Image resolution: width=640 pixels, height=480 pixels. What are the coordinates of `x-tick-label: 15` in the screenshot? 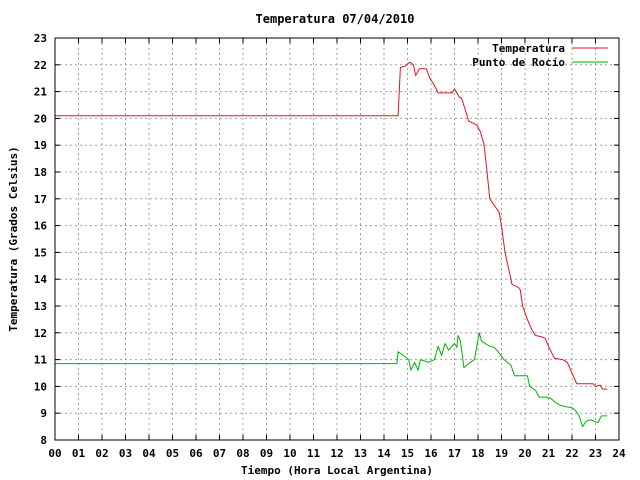 It's located at (407, 453).